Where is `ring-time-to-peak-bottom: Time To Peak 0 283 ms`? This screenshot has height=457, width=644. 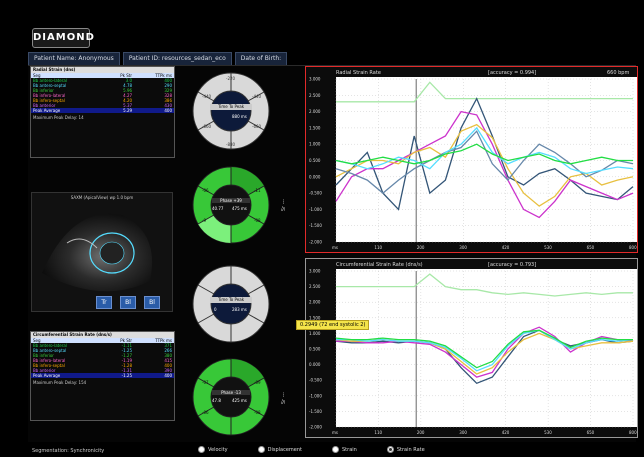
ring-time-to-peak-bottom: Time To Peak 0 283 ms is located at coordinates (231, 306).